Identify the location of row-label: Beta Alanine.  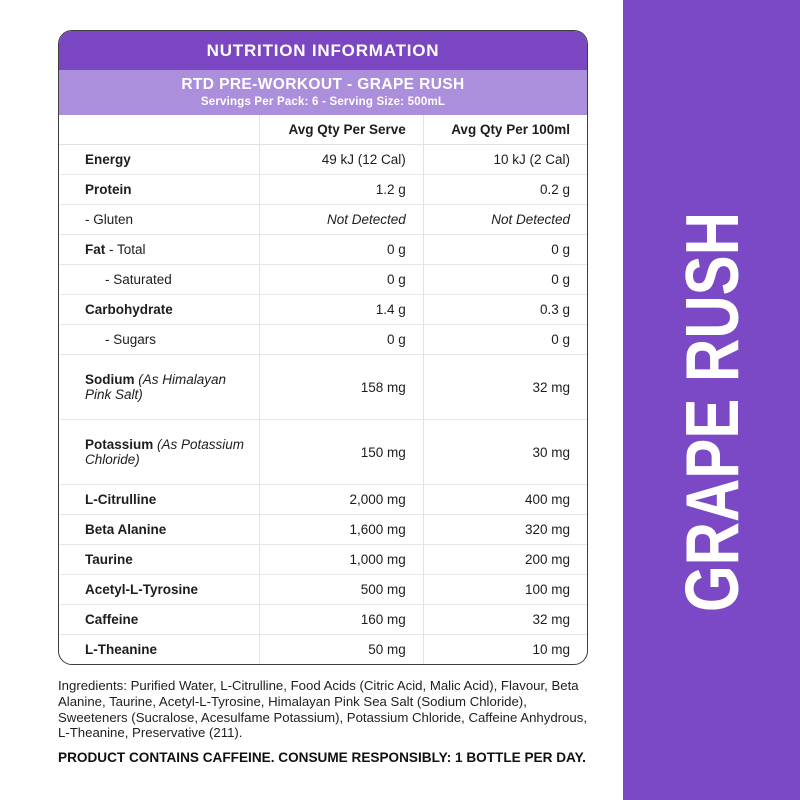
(159, 529).